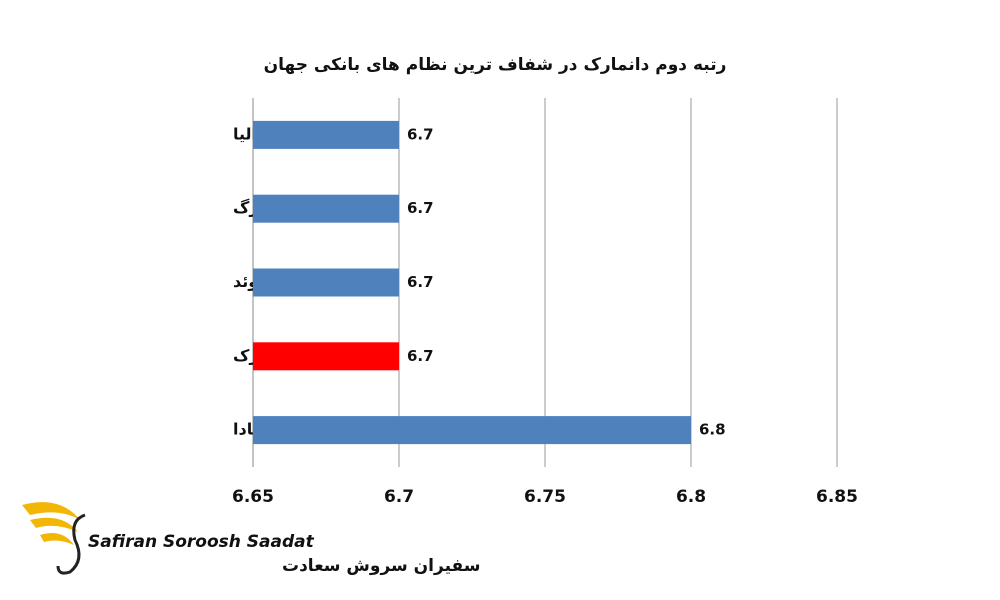  Describe the element at coordinates (712, 430) in the screenshot. I see `value-label: 6.8` at that location.